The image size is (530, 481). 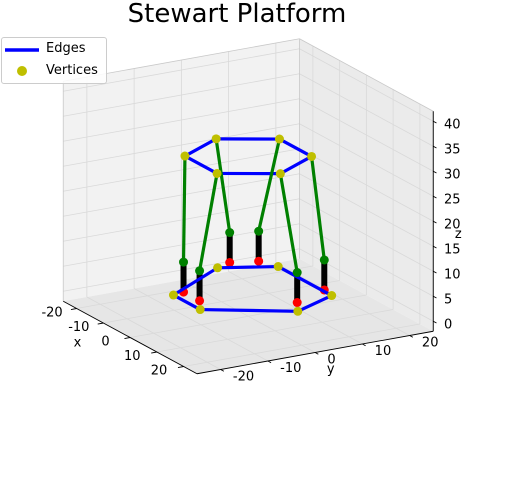 What do you see at coordinates (72, 70) in the screenshot?
I see `legend-vertices-label: Vertices` at bounding box center [72, 70].